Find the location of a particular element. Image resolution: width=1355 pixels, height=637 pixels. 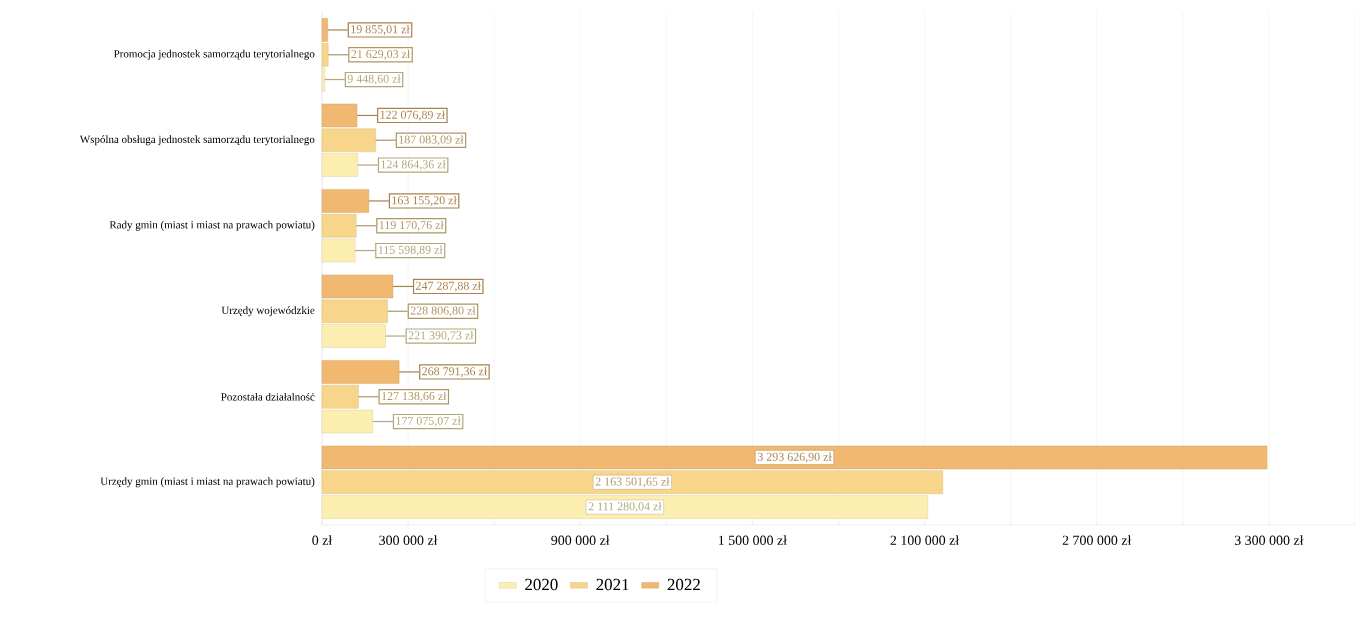

y-tick-label: Promocja jednostek samorządu terytorialnego is located at coordinates (214, 54).